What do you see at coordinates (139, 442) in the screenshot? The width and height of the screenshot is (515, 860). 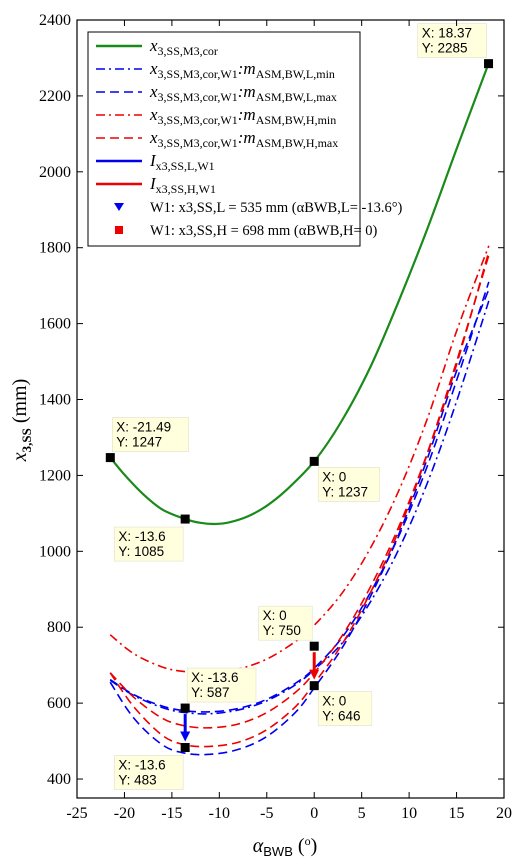 I see `data-tip-y-label: Y: 1247` at bounding box center [139, 442].